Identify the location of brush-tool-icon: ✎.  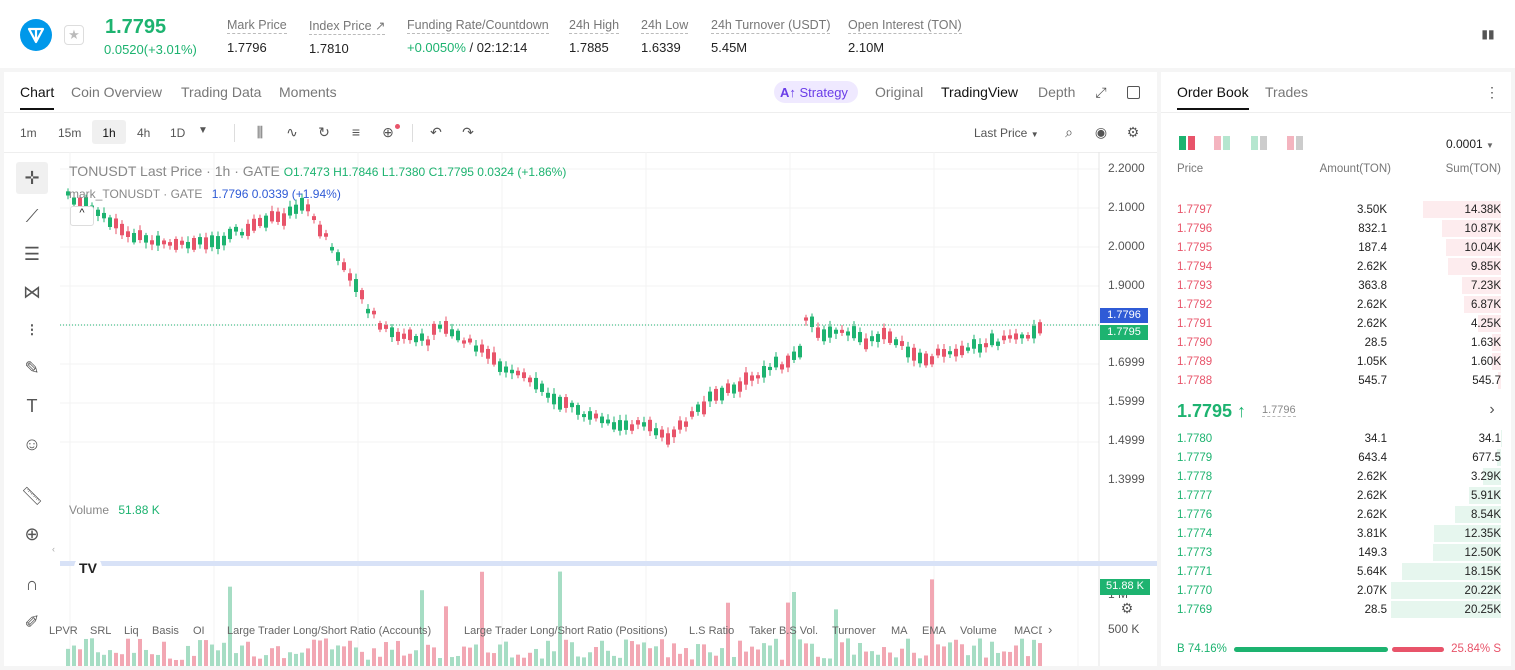
(32, 368).